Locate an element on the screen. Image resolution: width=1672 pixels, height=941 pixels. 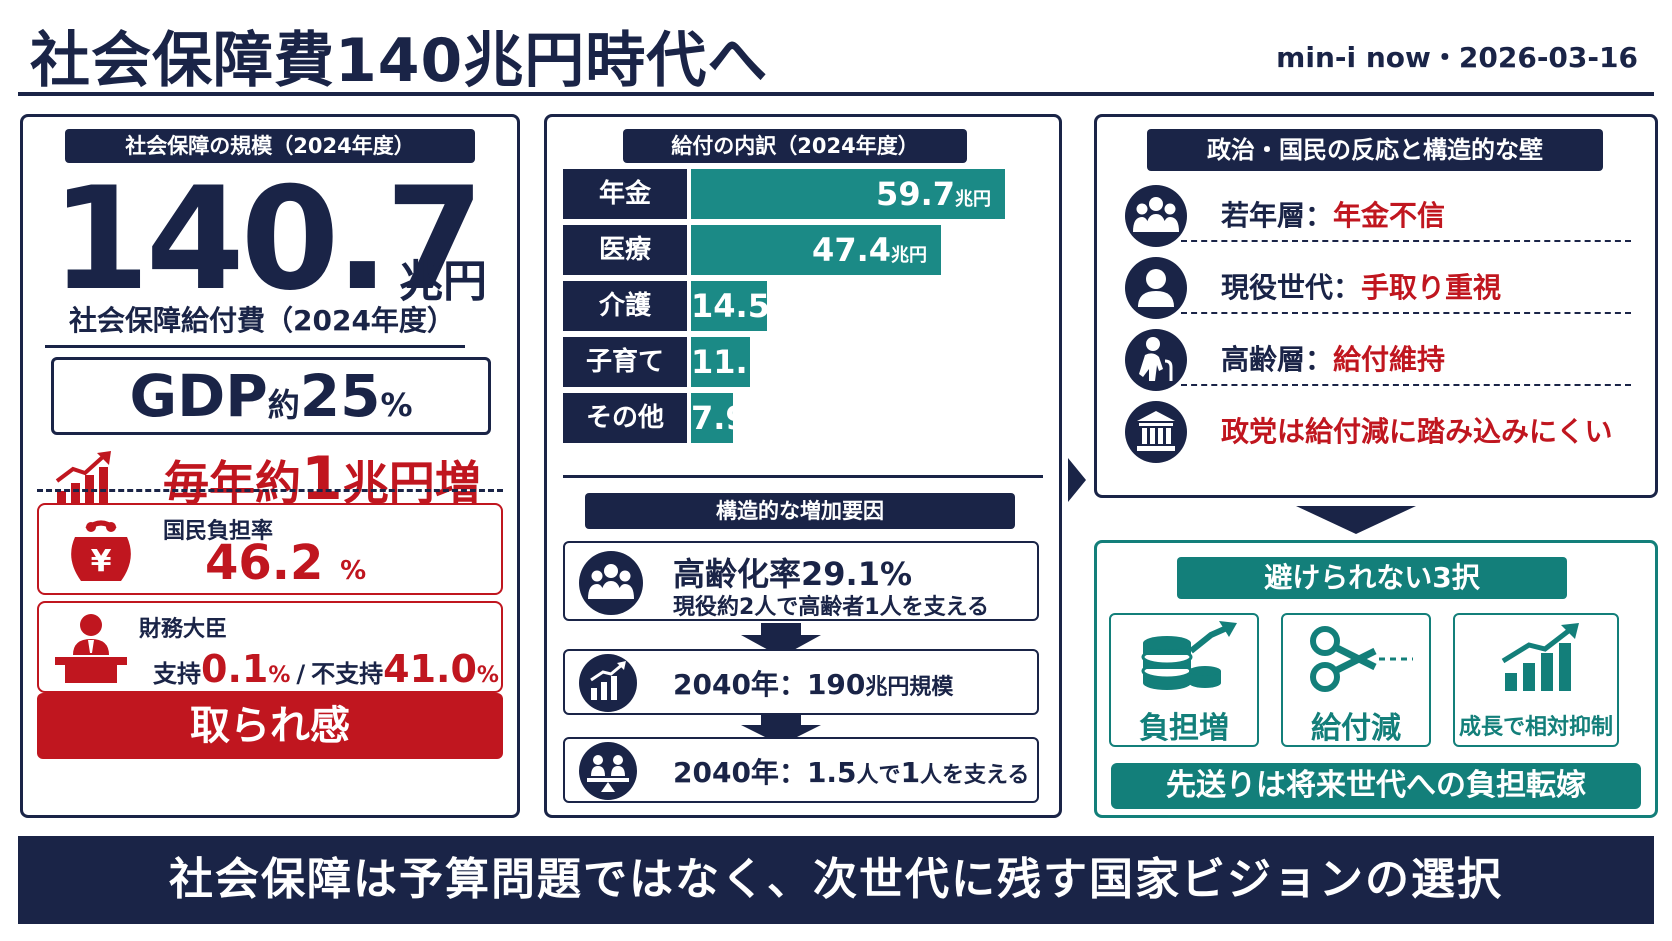
reaction-text: 若年層：年金不信 is located at coordinates (1333, 216).